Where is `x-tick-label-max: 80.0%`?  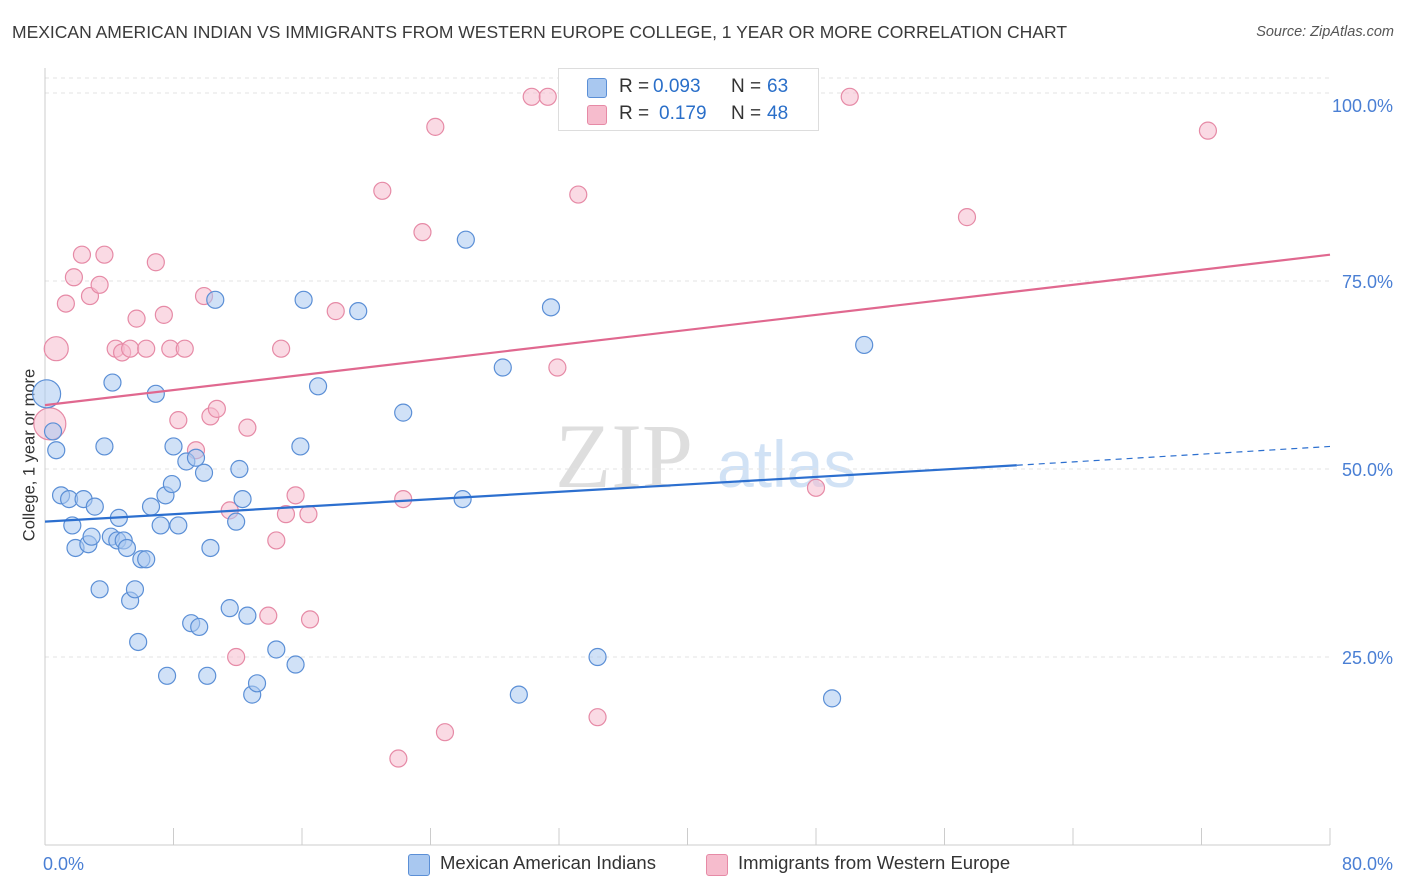 x-tick-label-max: 80.0% is located at coordinates (1367, 864).